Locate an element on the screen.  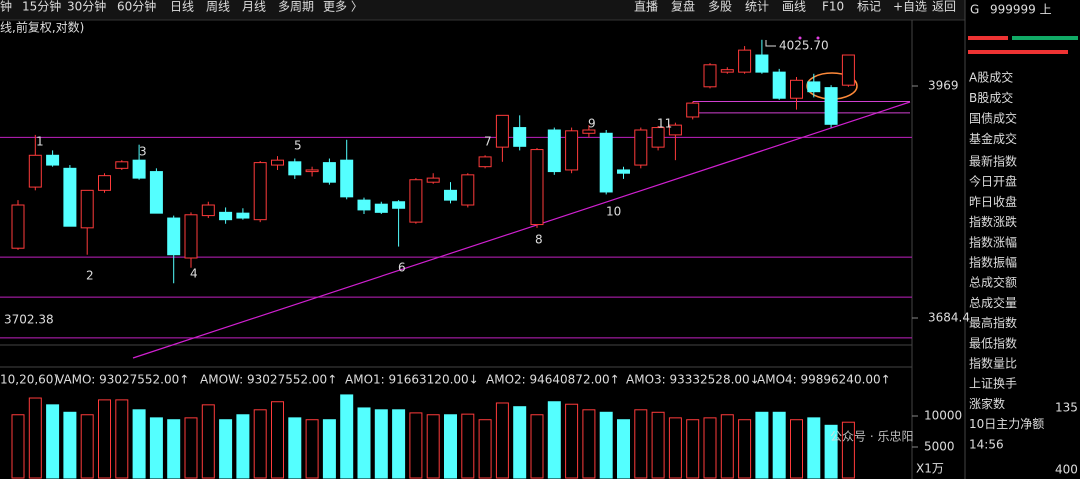
annotation: 9 is located at coordinates (592, 124).